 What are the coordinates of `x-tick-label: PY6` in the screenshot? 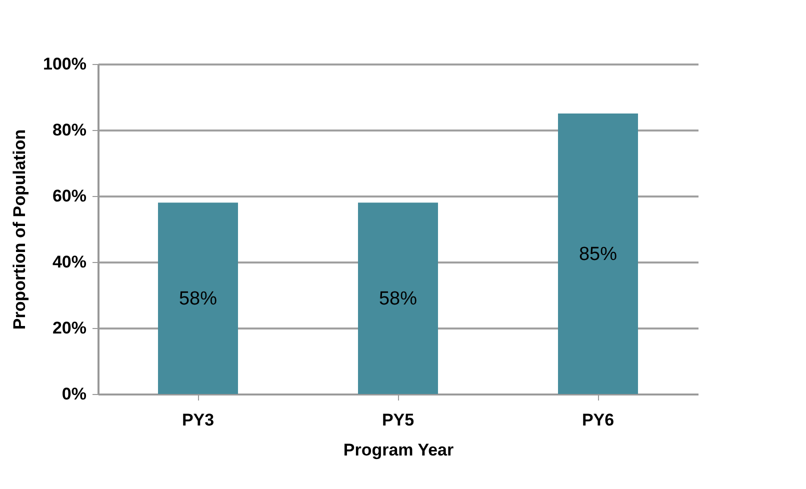 It's located at (598, 420).